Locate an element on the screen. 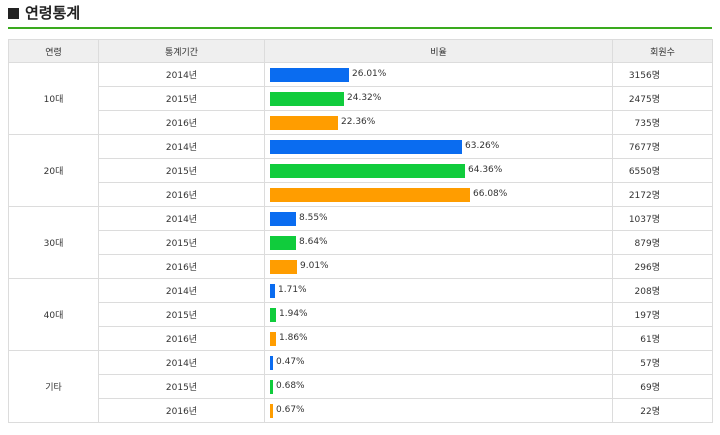  table-row: 2015년 64.36% 6550명 is located at coordinates (361, 170).